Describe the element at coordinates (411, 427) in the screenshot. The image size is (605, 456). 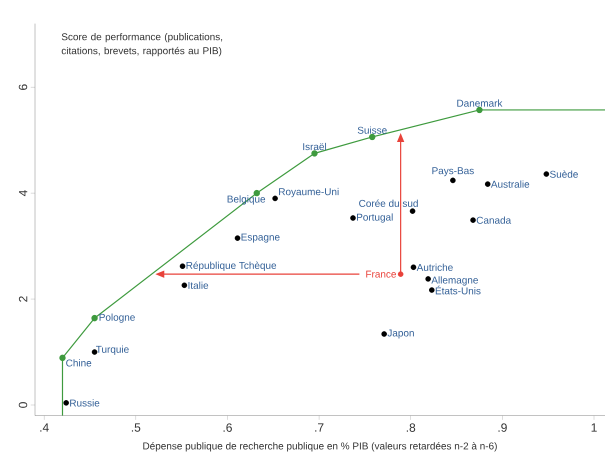
I see `x-tick-label: .8` at that location.